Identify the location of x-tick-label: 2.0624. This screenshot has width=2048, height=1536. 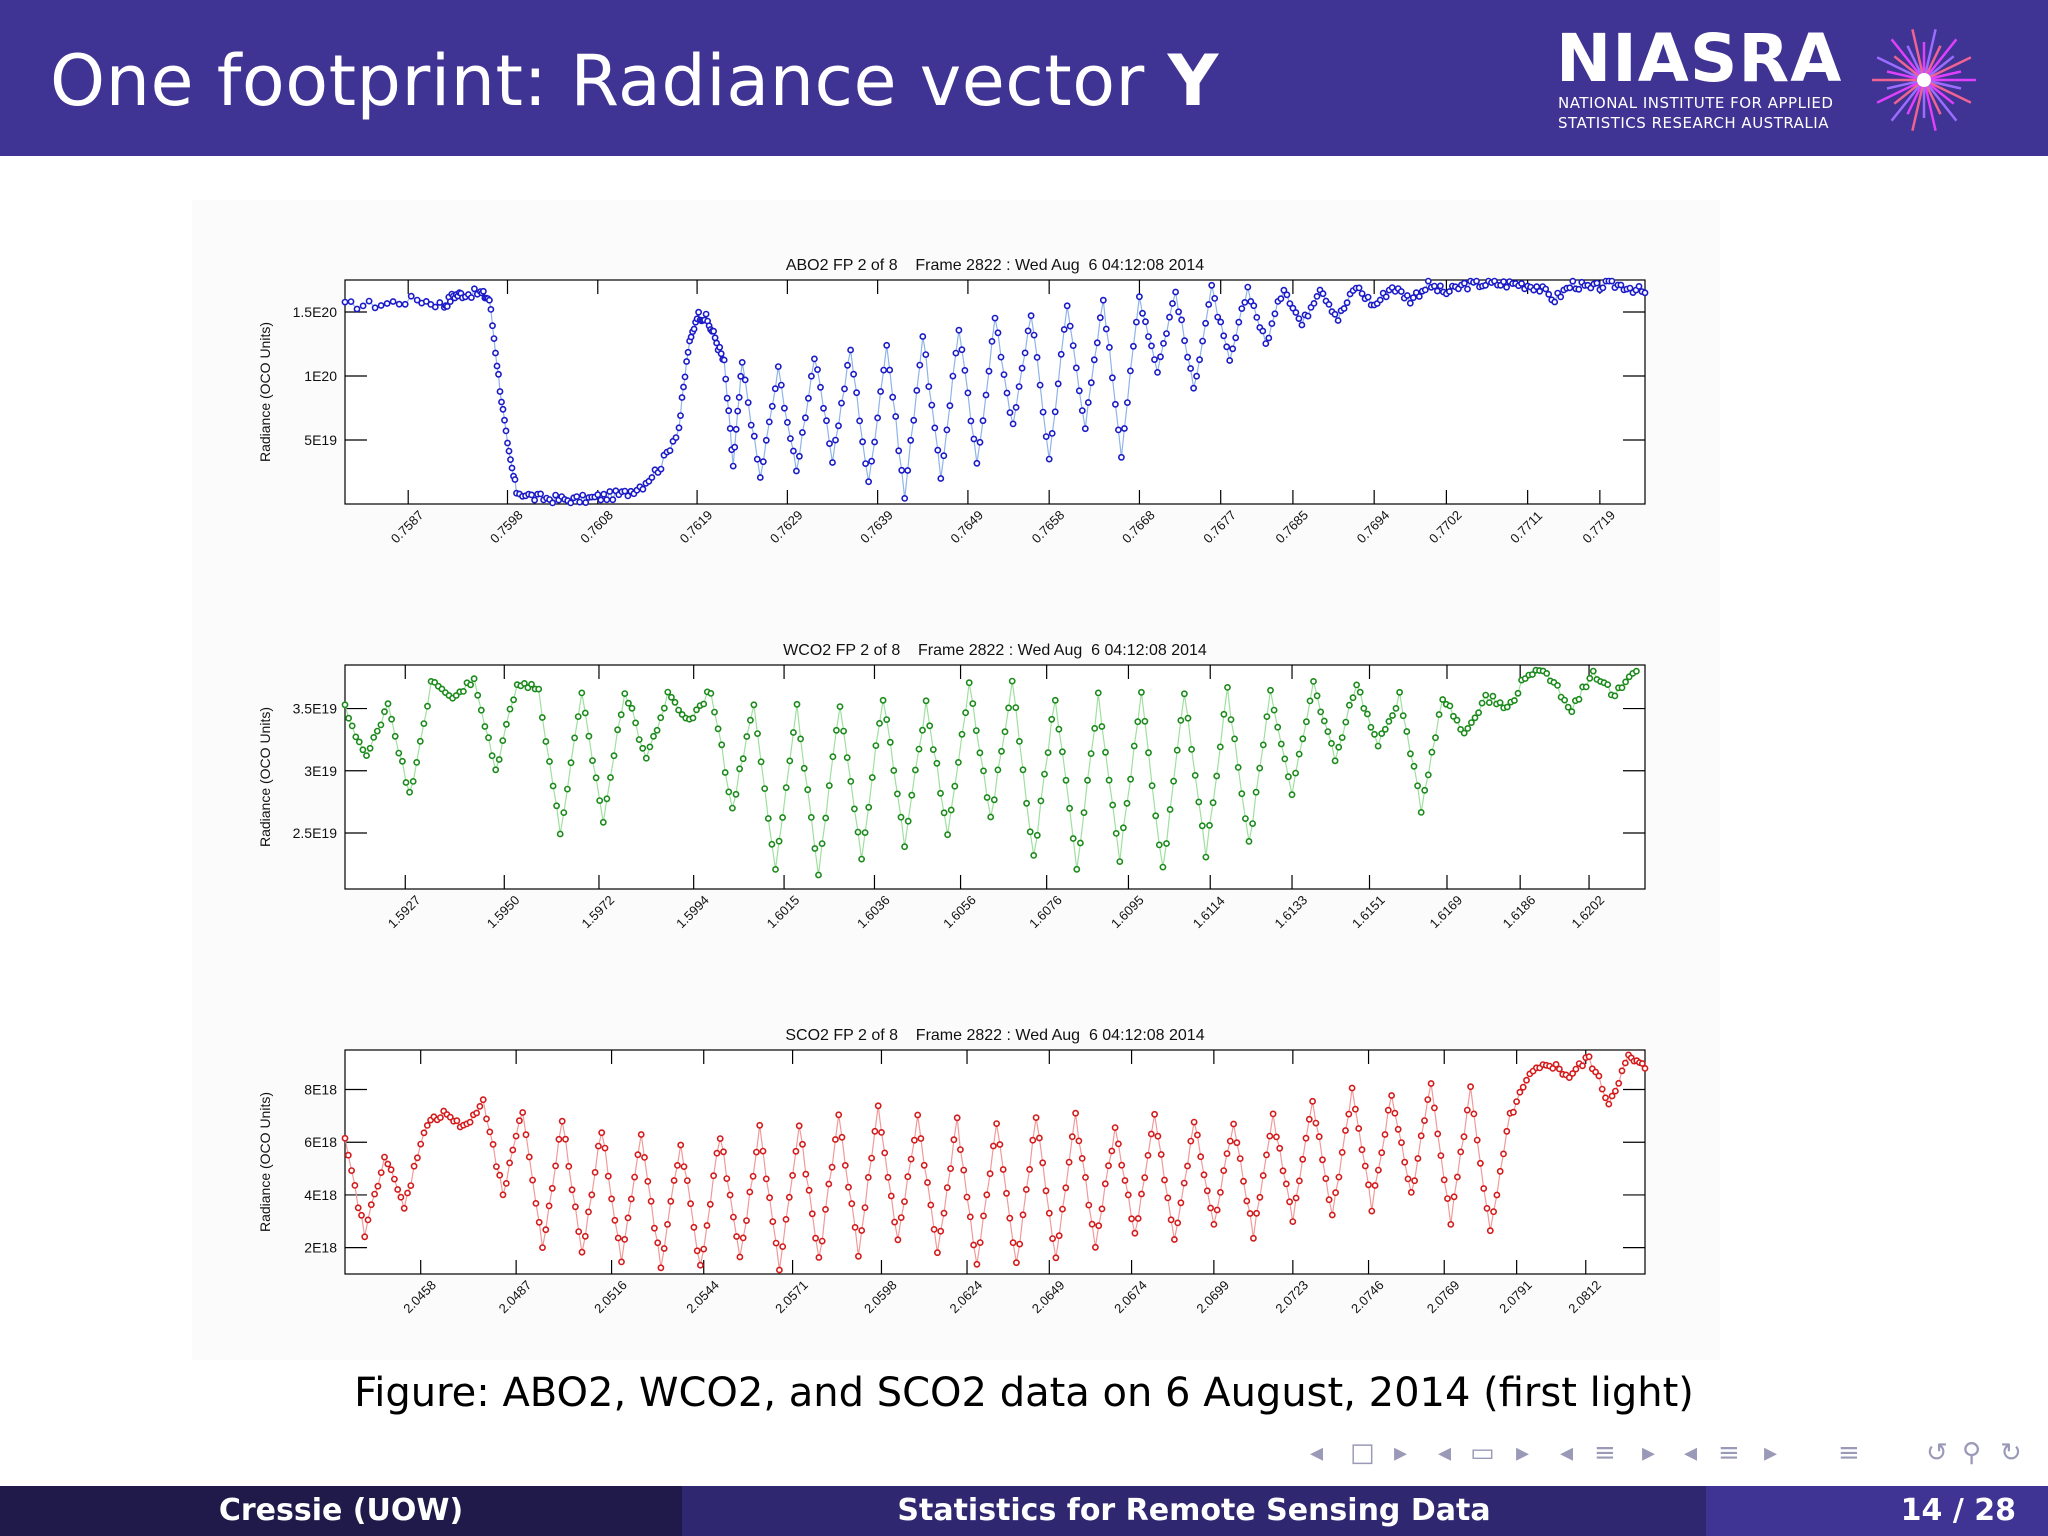
(966, 1296).